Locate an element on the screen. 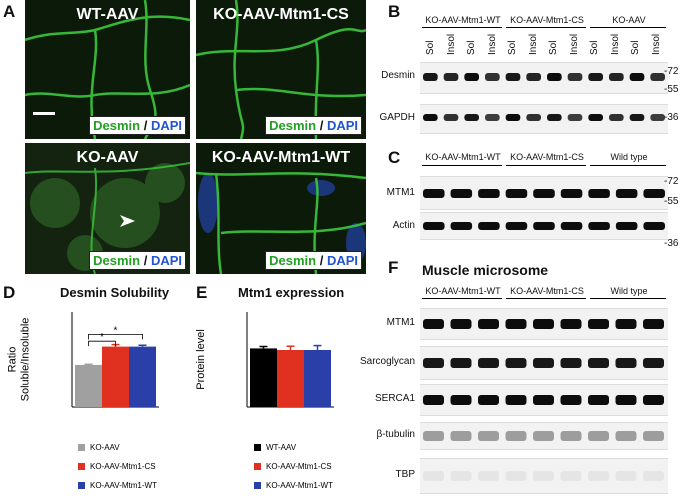 The width and height of the screenshot is (680, 501). panel-f-group-2: KO-AAV-Mtm1-CS is located at coordinates (547, 291).